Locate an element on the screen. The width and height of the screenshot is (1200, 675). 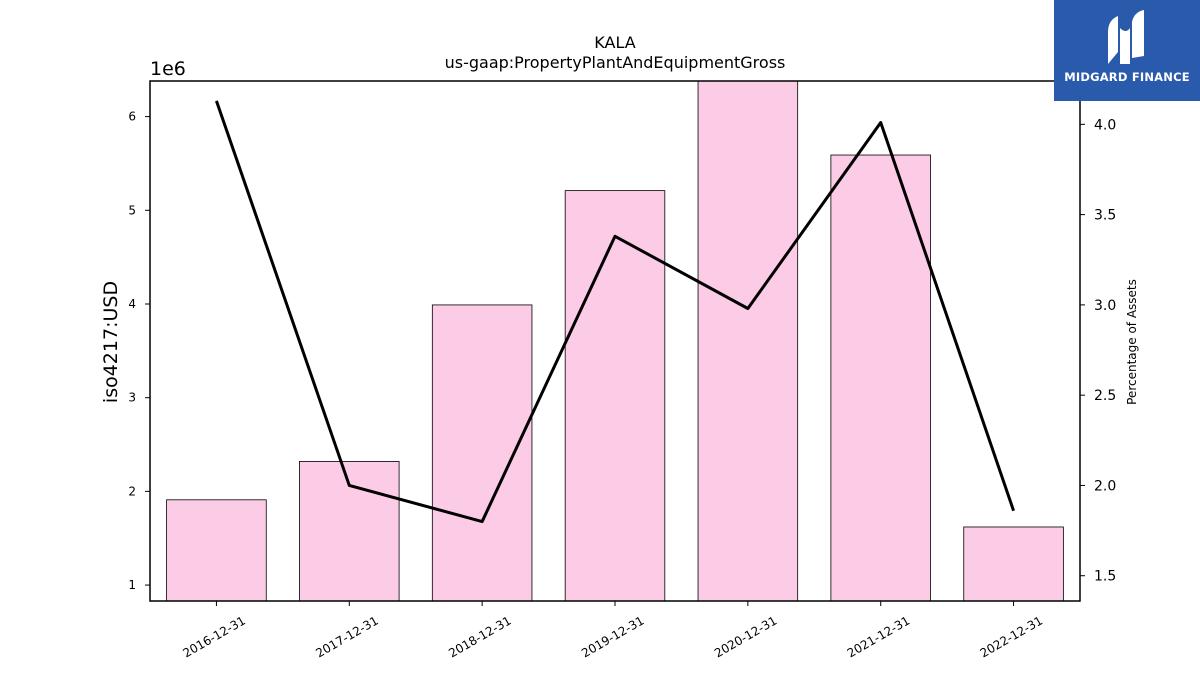
x-tick-label: 2021-12-31 is located at coordinates (878, 636).